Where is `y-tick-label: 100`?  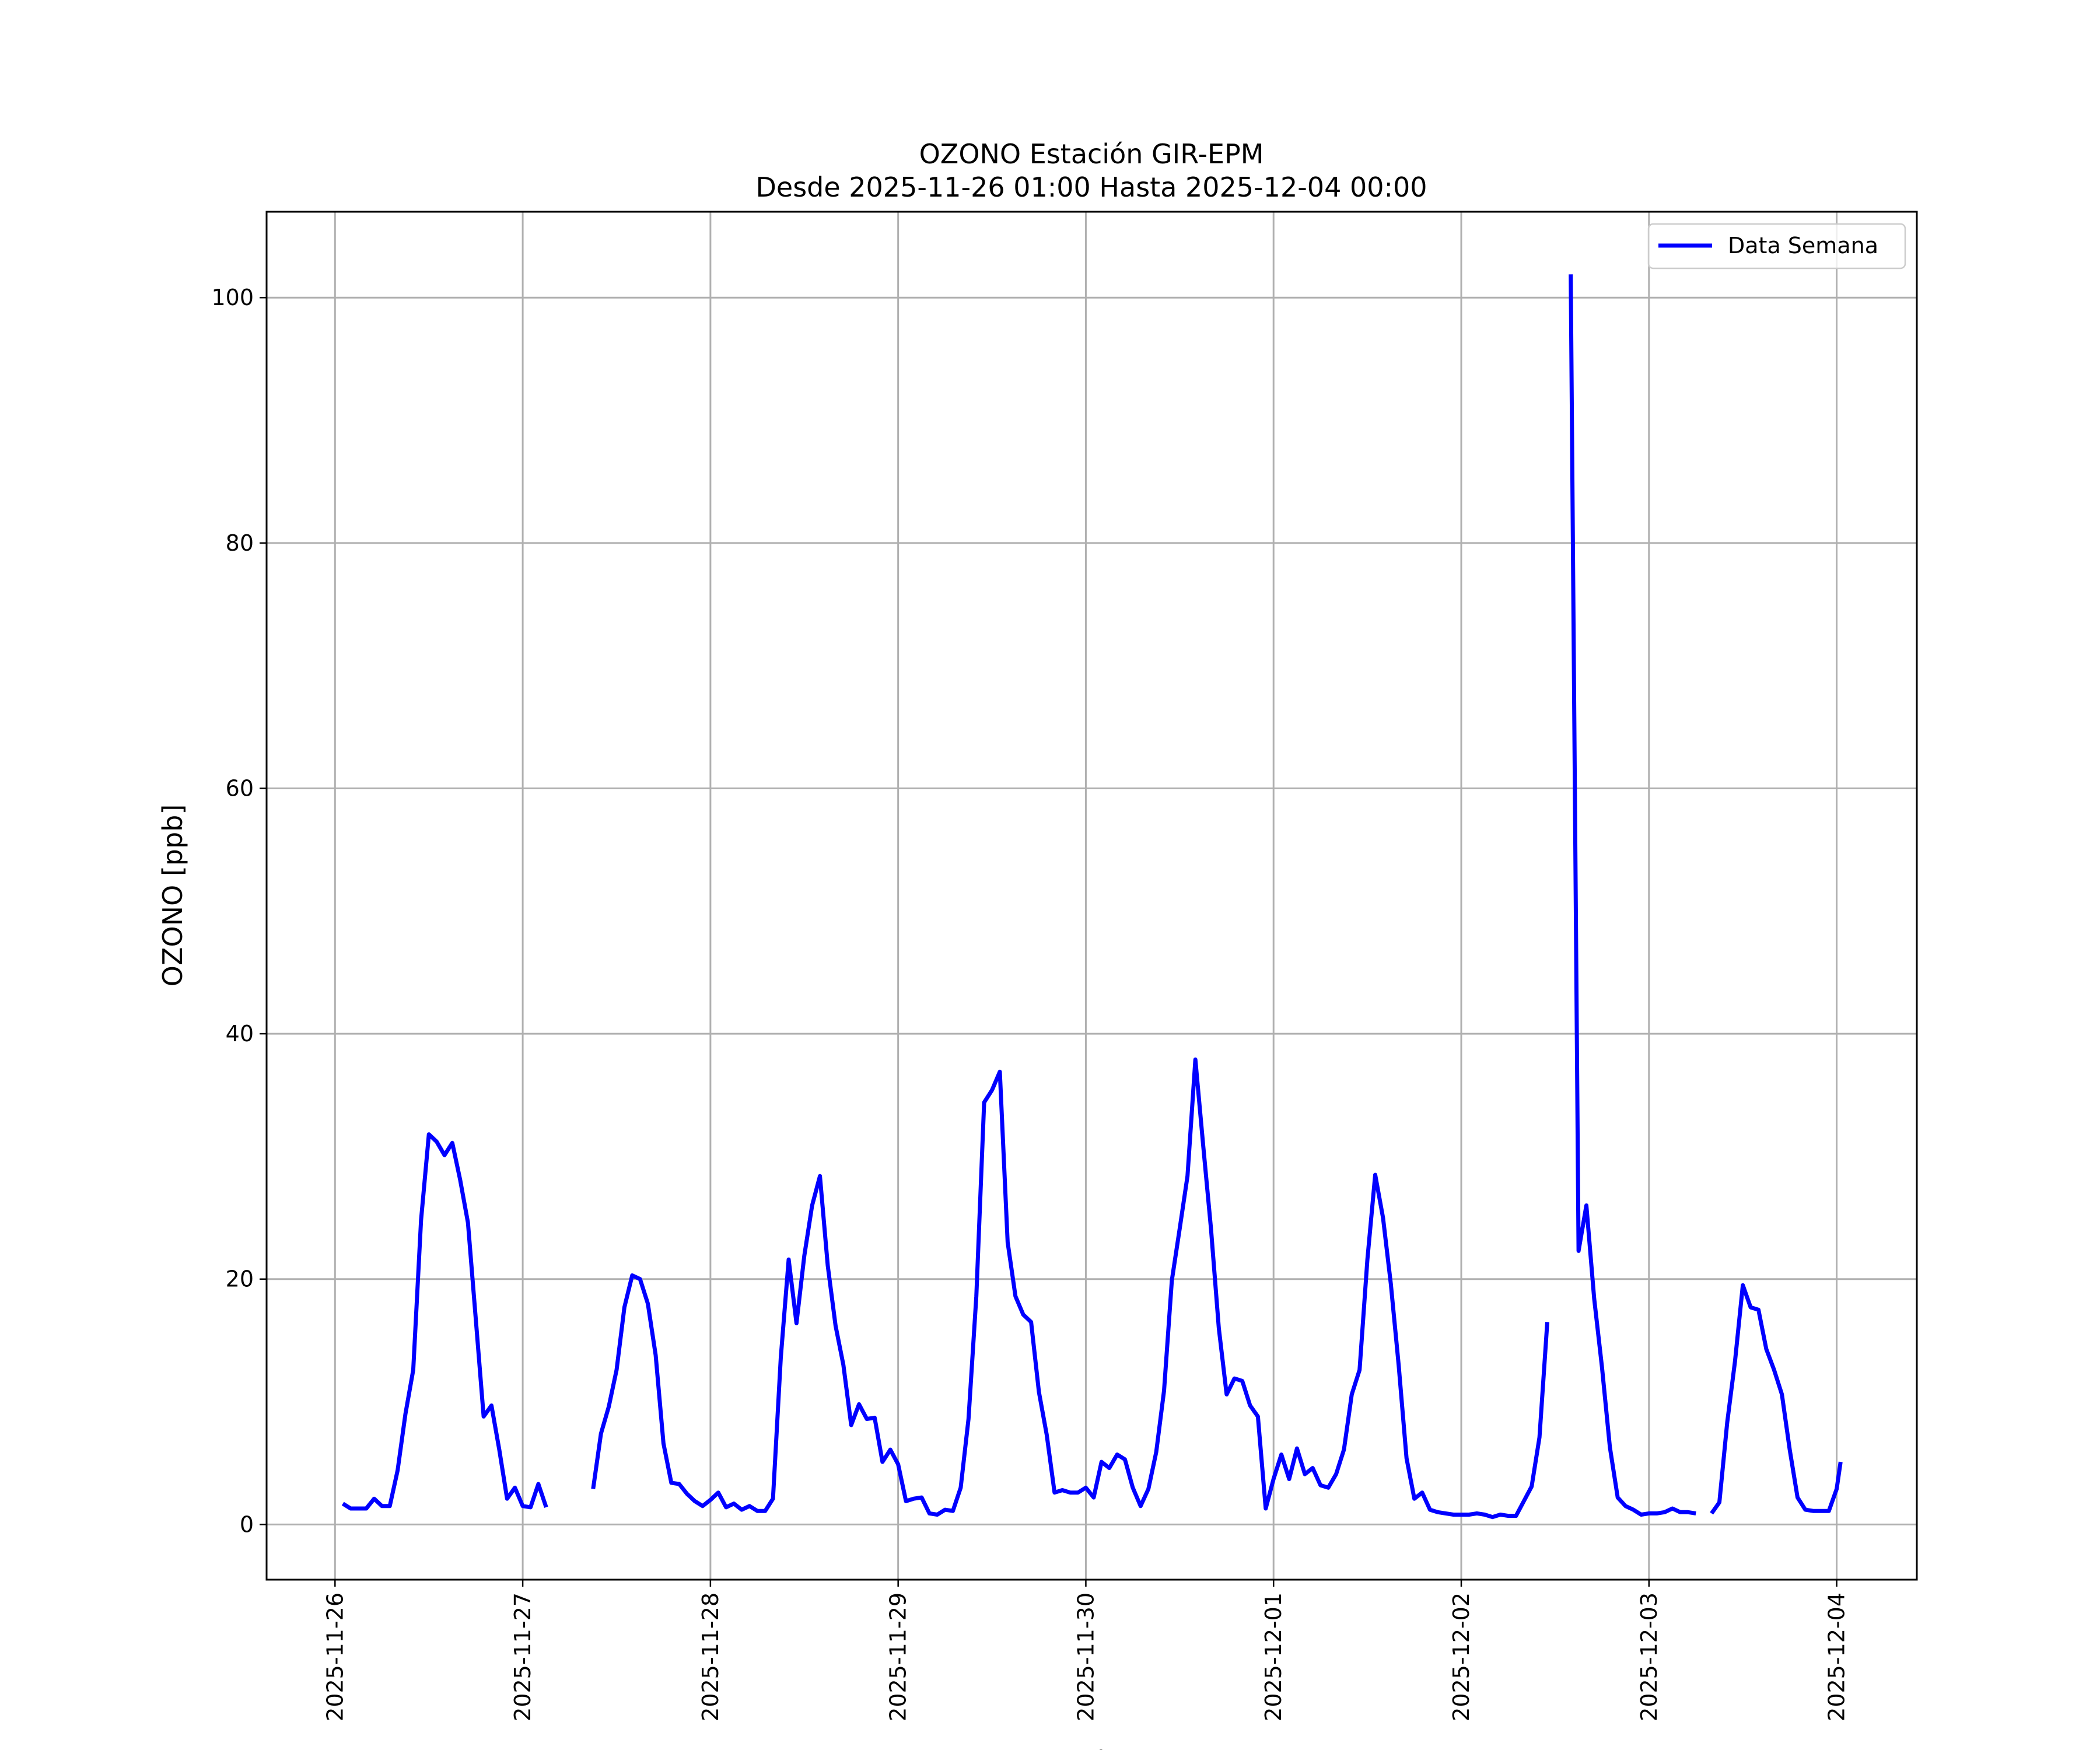 y-tick-label: 100 is located at coordinates (232, 297).